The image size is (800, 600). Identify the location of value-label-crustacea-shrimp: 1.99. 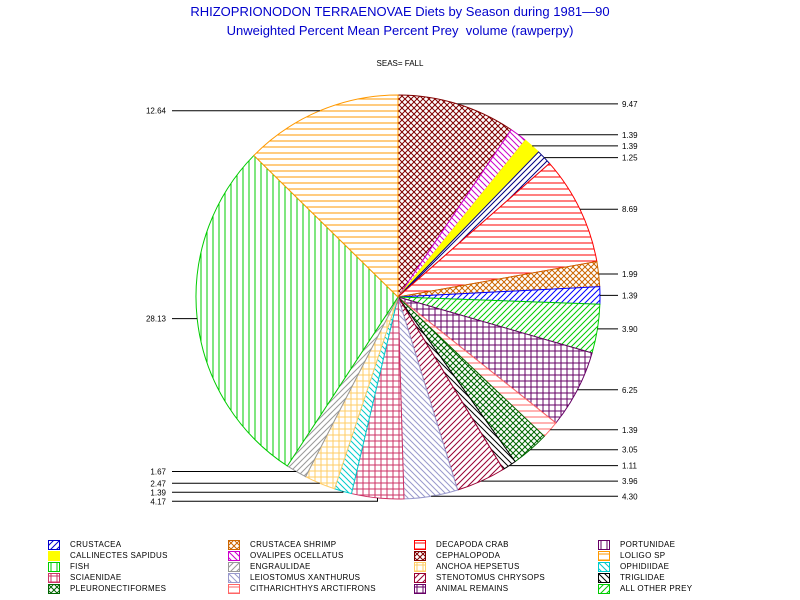
(630, 274).